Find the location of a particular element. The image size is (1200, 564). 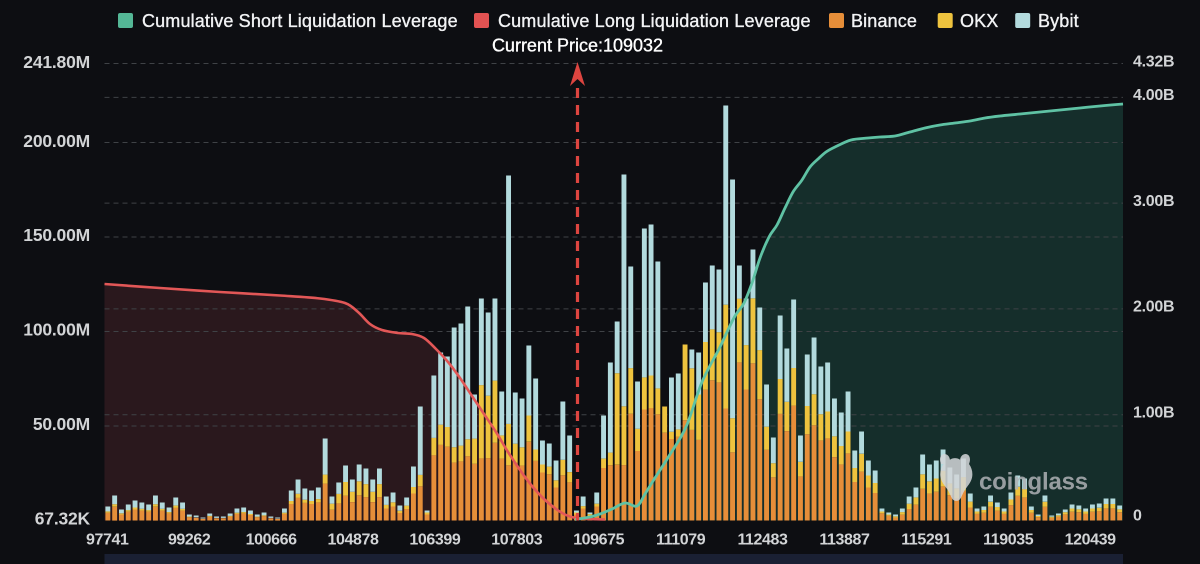

svg-text: 4.32B is located at coordinates (1153, 62).